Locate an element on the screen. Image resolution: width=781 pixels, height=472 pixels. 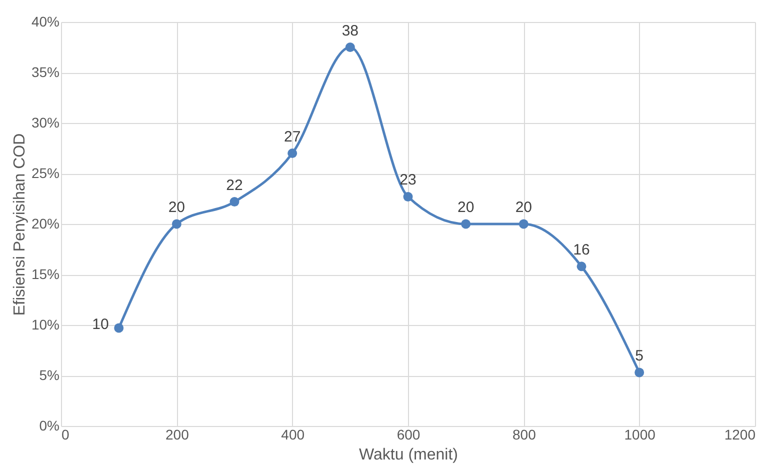
data-label: 27 is located at coordinates (292, 137).